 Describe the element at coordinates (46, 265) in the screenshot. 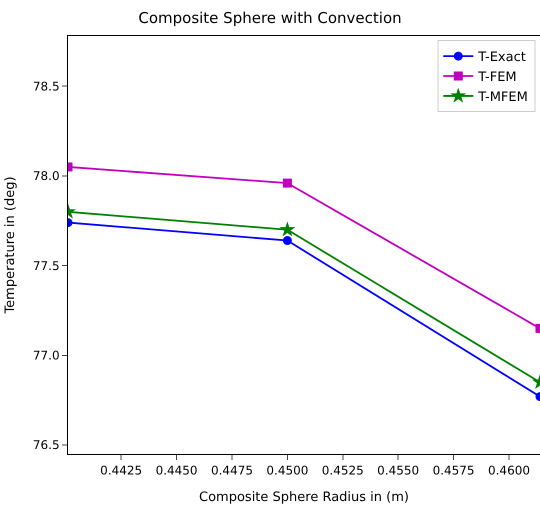

I see `y-tick-label: 77.5` at that location.